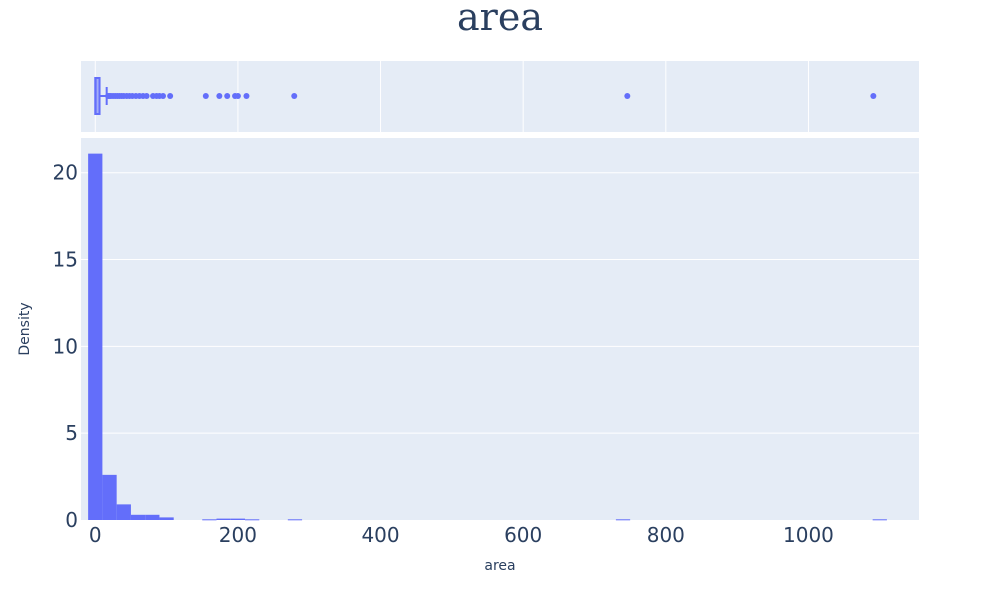  What do you see at coordinates (666, 535) in the screenshot?
I see `x-tick-label: 800` at bounding box center [666, 535].